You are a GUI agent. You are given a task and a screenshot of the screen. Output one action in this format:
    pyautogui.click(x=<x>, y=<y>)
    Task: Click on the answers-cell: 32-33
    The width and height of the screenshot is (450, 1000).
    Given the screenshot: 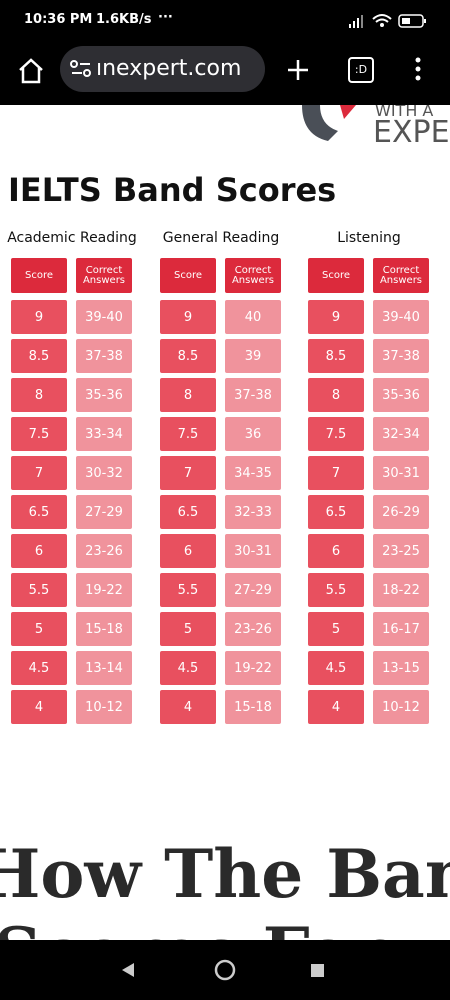 What is the action you would take?
    pyautogui.click(x=253, y=512)
    